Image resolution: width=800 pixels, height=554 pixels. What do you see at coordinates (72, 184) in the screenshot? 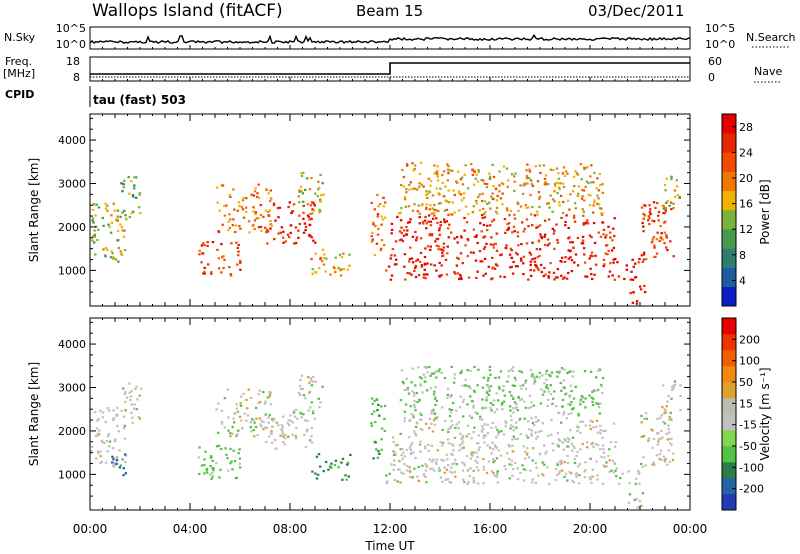
I see `y-tick-label: 3000` at bounding box center [72, 184].